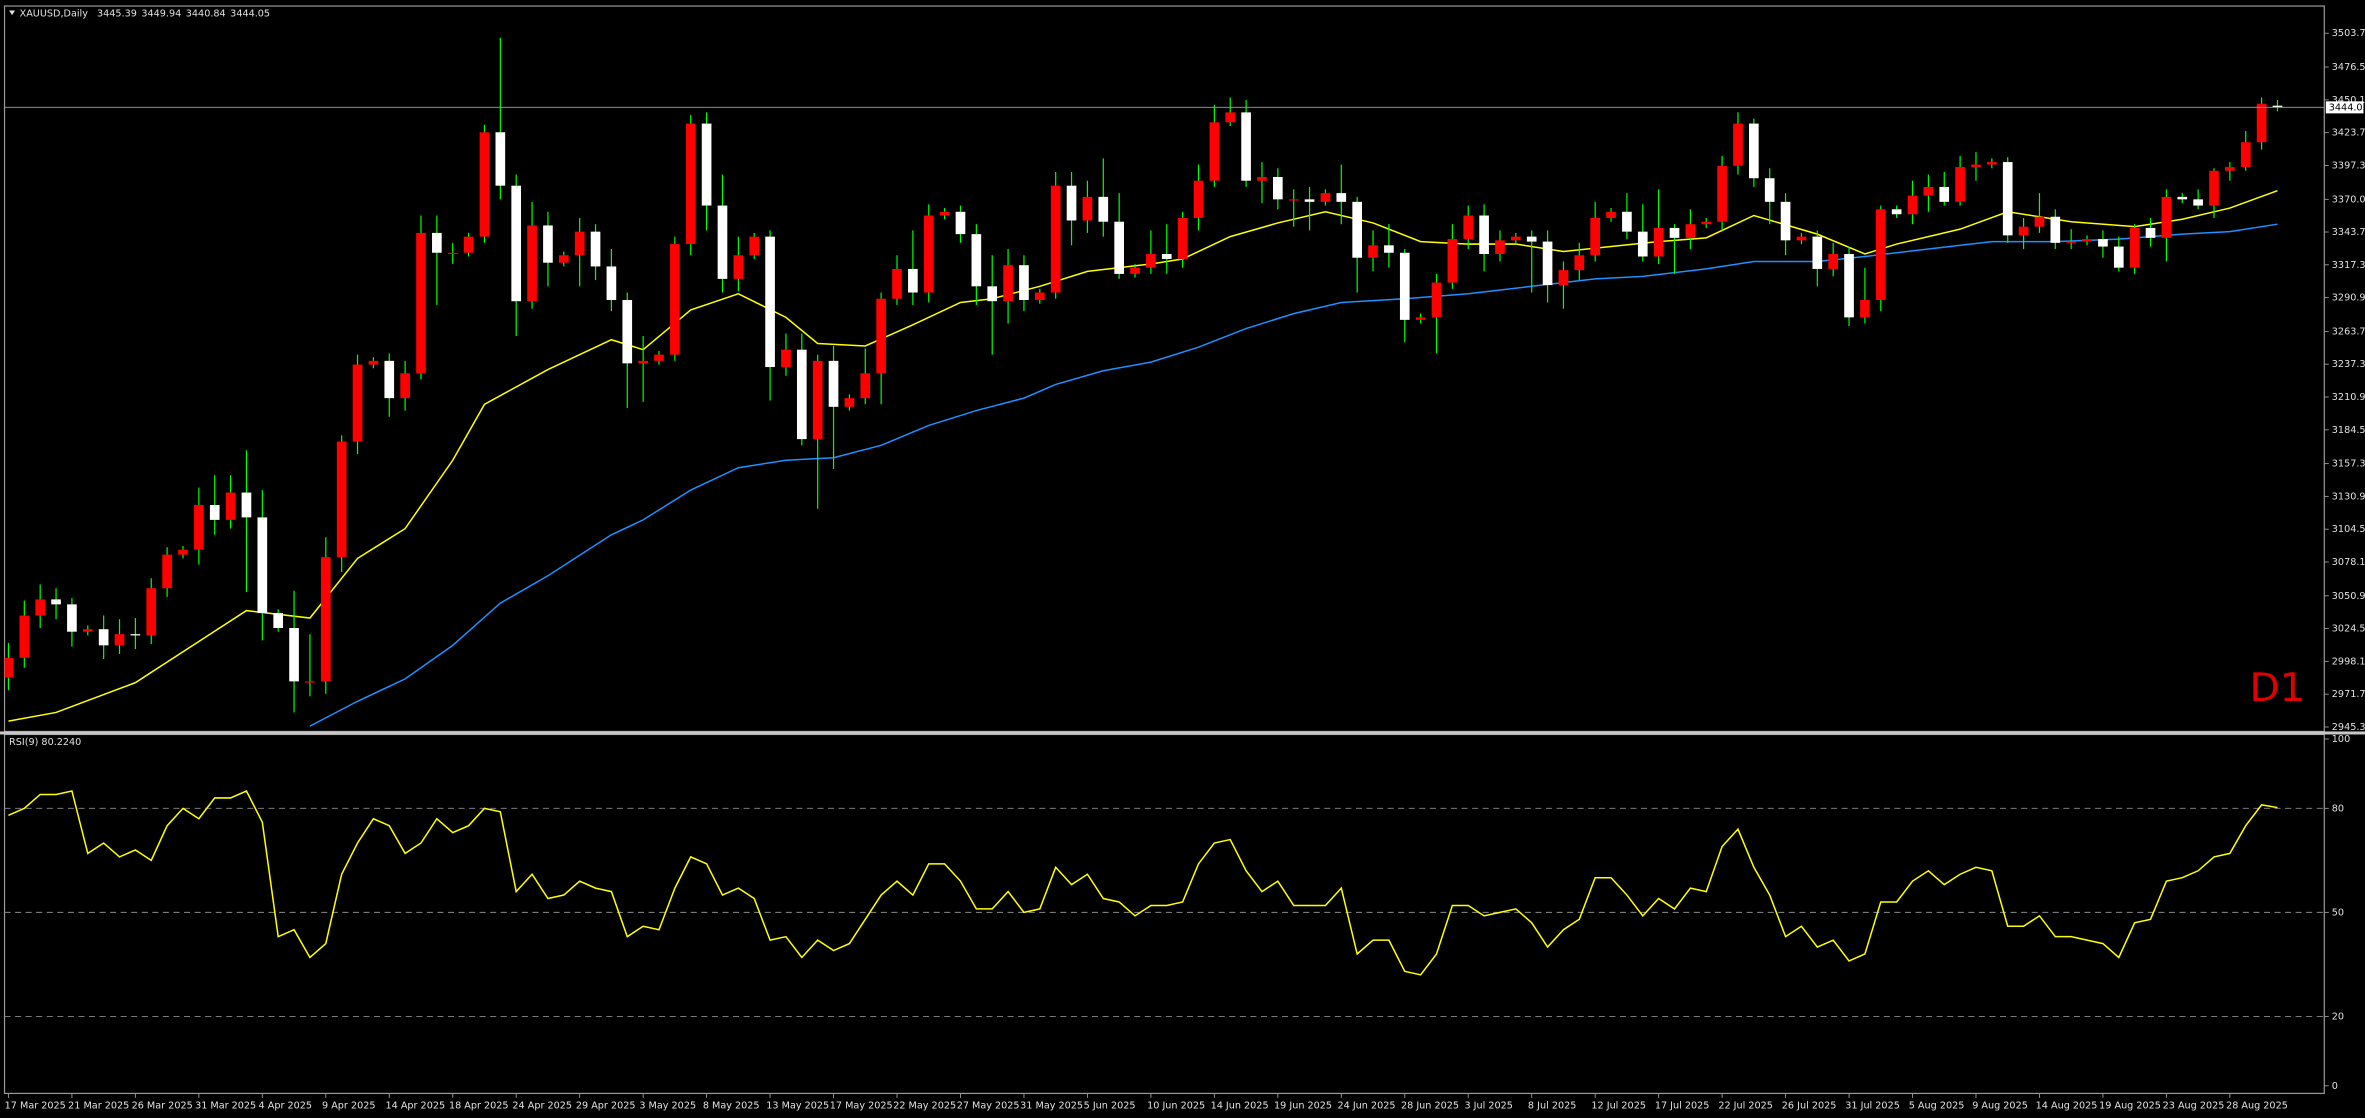 The image size is (2365, 1118). Describe the element at coordinates (1937, 1105) in the screenshot. I see `x-tick-label: 5 Aug 2025` at that location.